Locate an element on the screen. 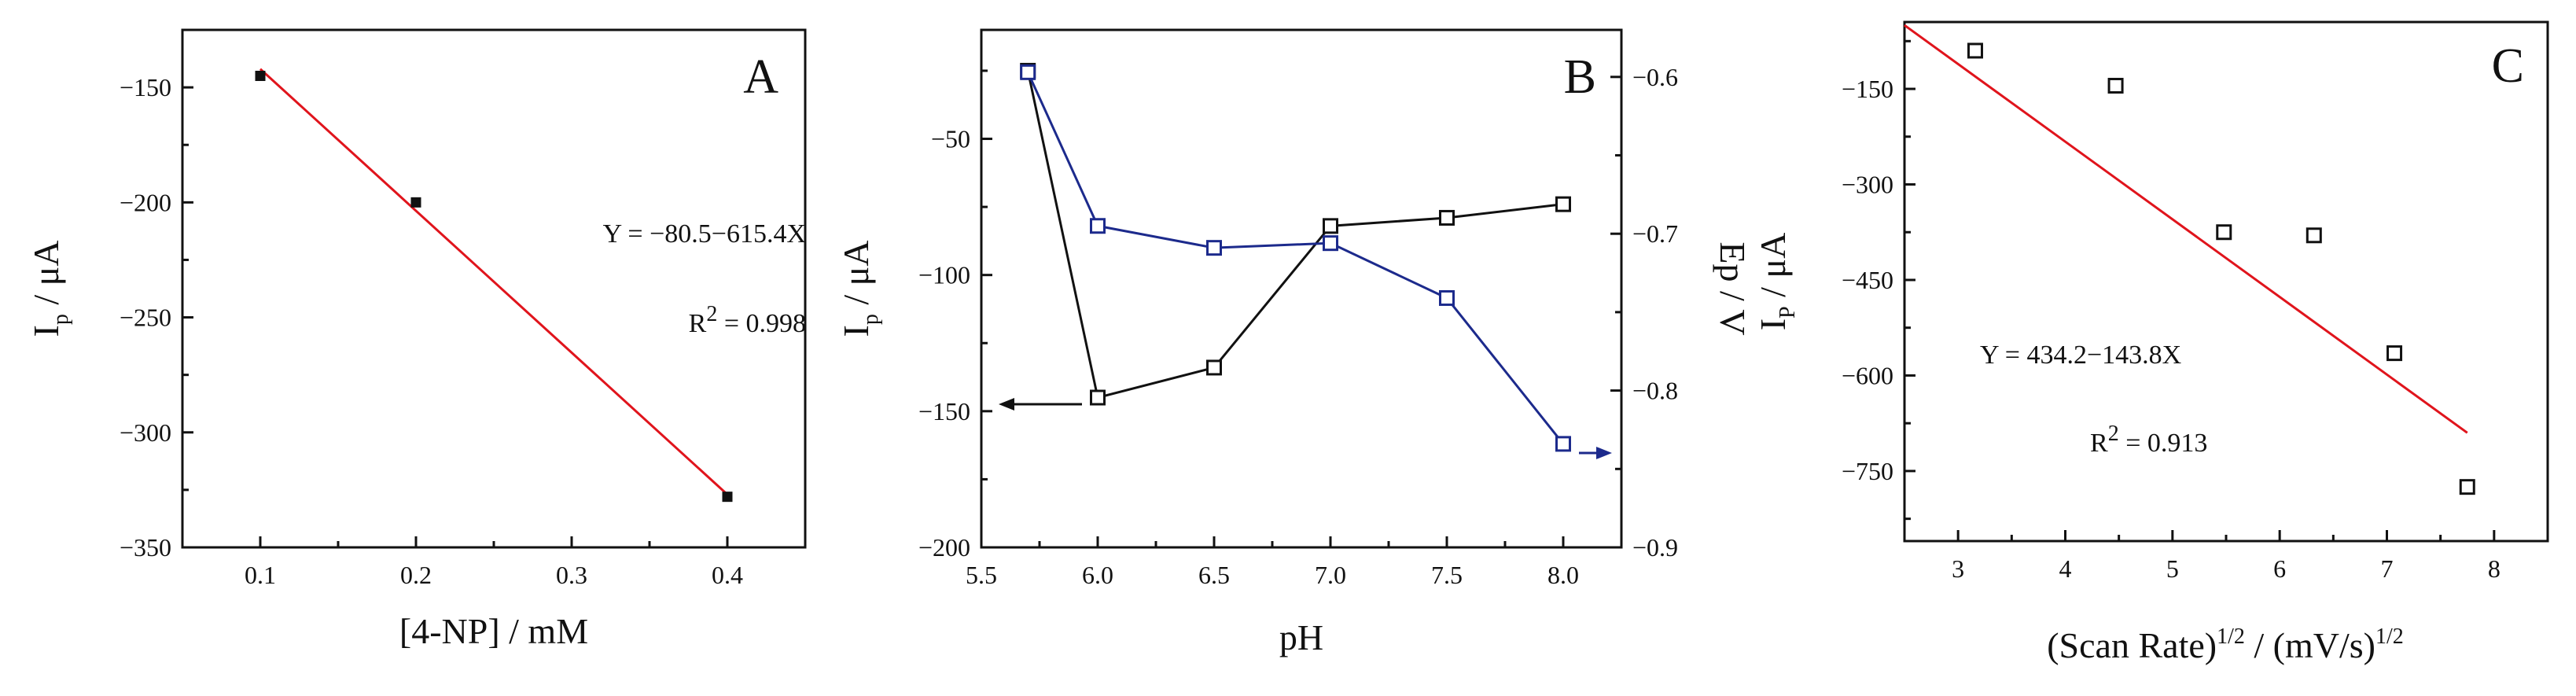 The height and width of the screenshot is (696, 2576). panel-a-series is located at coordinates (494, 287).